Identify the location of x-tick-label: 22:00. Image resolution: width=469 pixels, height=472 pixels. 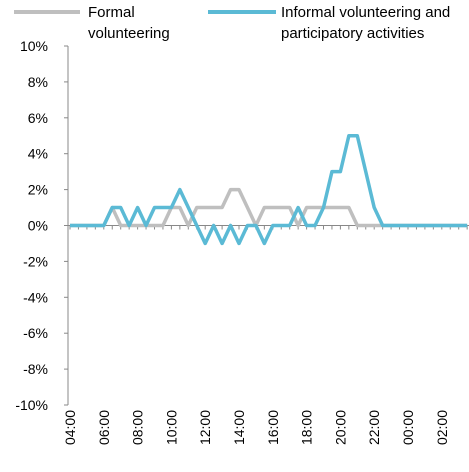
(374, 427).